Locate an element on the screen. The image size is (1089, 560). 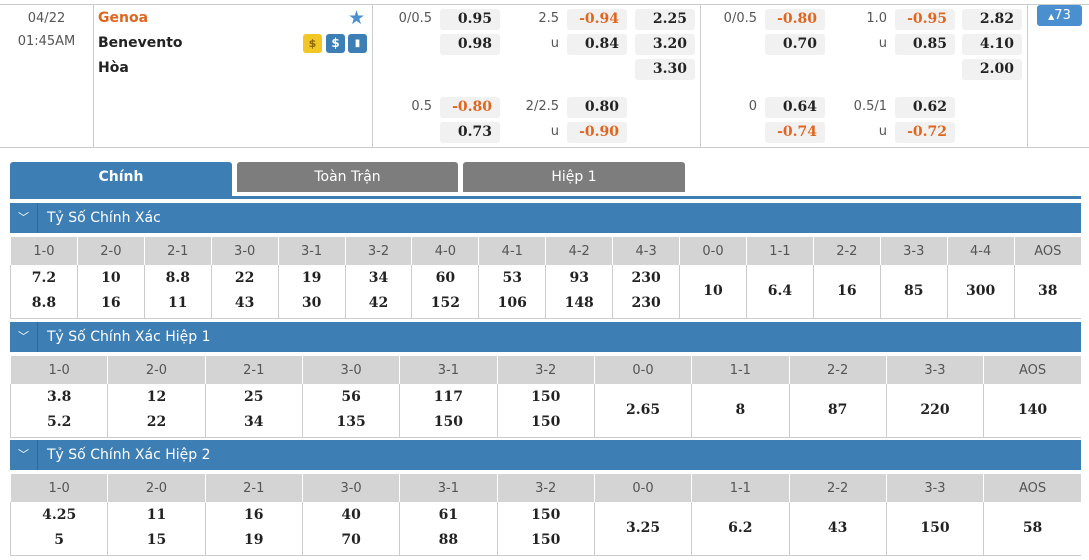
odds-value: 38 is located at coordinates (1048, 290).